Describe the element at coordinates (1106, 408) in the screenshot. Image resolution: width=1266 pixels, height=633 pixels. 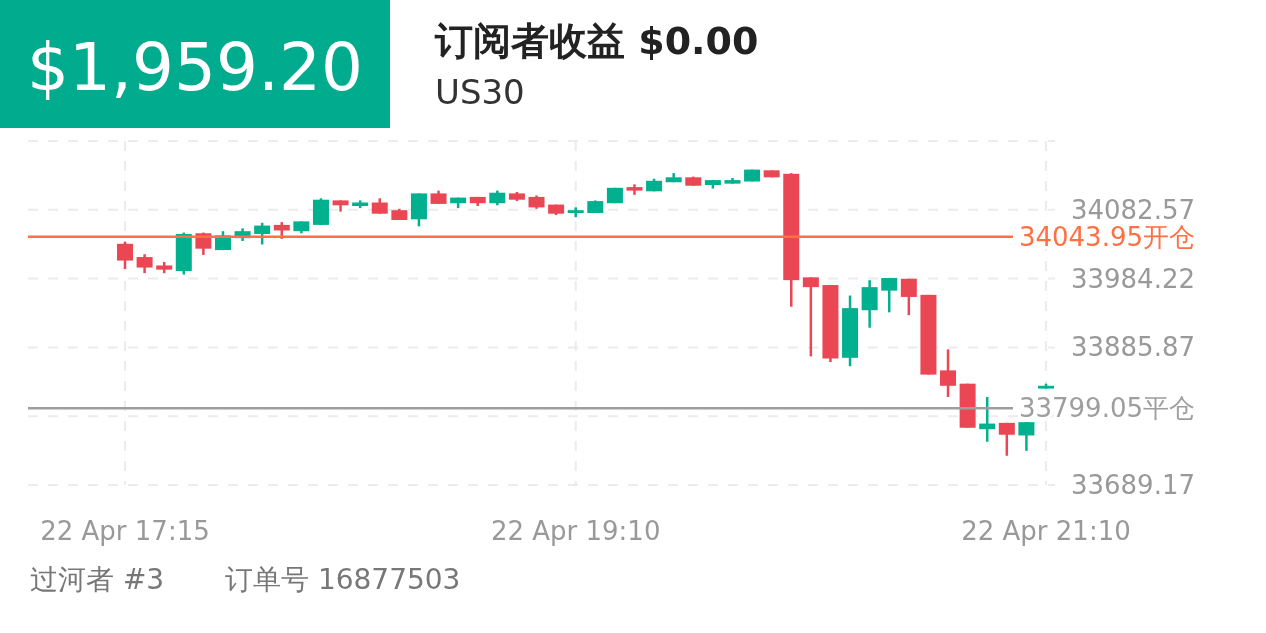
I see `ref-line-label: 33799.05平仓` at that location.